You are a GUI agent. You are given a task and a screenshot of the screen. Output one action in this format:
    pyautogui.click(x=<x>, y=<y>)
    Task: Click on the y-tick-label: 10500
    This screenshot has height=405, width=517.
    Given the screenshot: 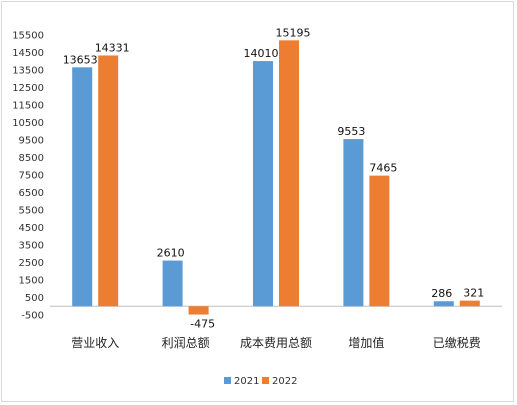 What is the action you would take?
    pyautogui.click(x=28, y=123)
    